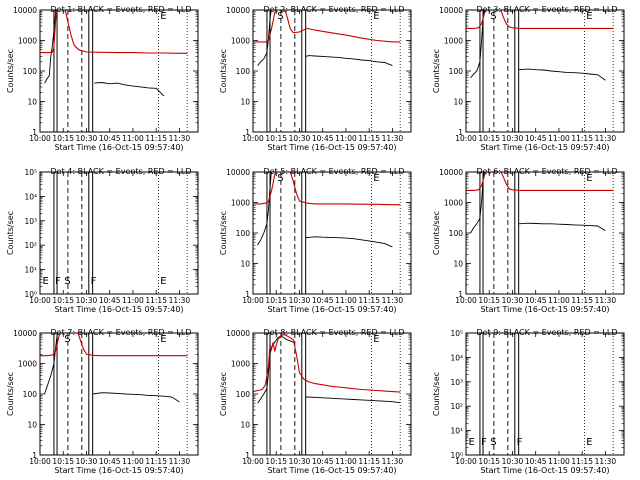 The height and width of the screenshot is (480, 640). What do you see at coordinates (30, 294) in the screenshot?
I see `y-tick-label: 10⁰` at bounding box center [30, 294].